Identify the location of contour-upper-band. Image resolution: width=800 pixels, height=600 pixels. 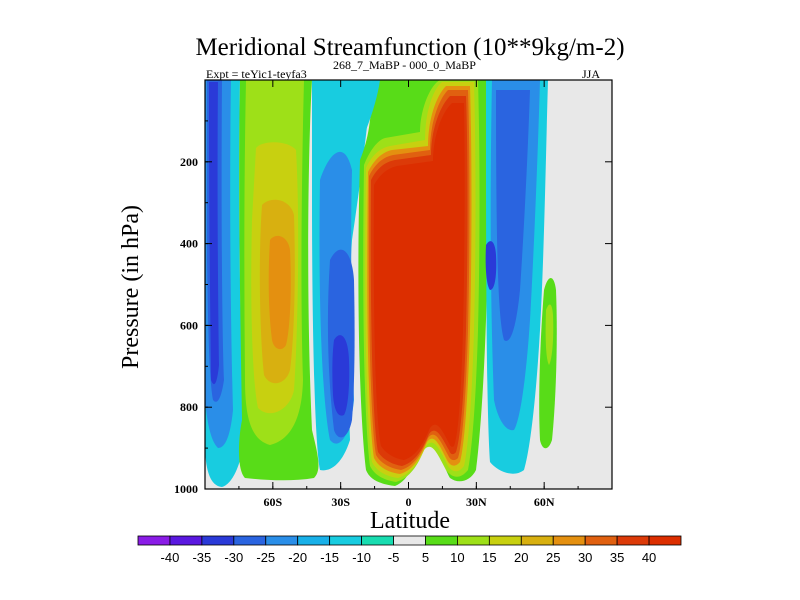
(370, 105).